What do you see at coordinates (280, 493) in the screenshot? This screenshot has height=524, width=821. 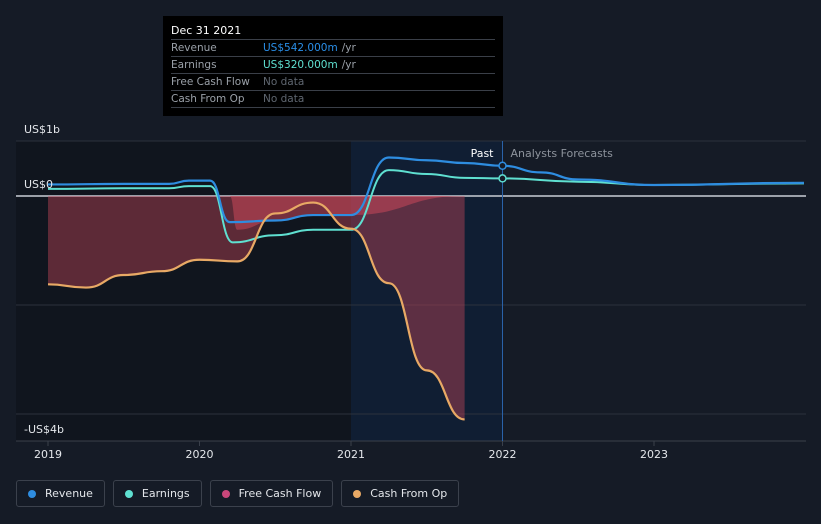 I see `legend-label: Free Cash Flow` at bounding box center [280, 493].